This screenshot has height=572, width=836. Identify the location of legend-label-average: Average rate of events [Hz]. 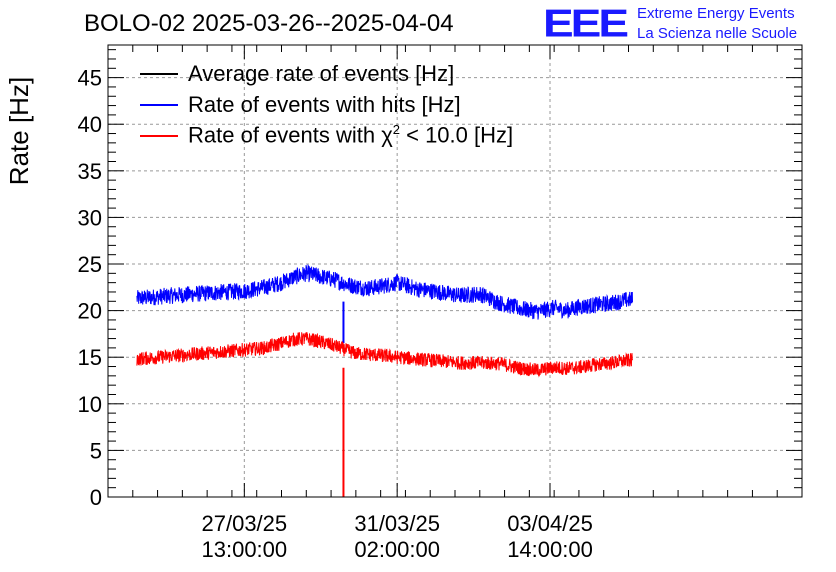
(321, 73).